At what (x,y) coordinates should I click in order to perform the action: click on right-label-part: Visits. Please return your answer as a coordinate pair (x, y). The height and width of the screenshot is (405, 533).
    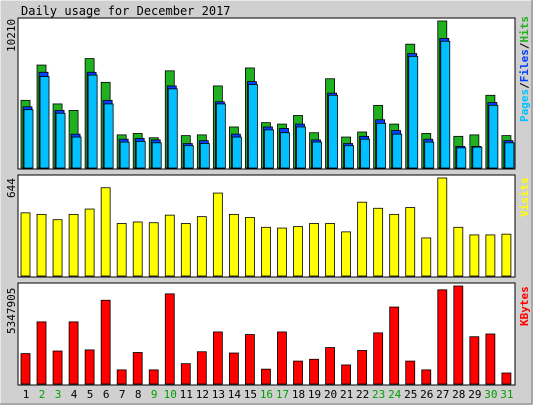
    Looking at the image, I should click on (524, 197).